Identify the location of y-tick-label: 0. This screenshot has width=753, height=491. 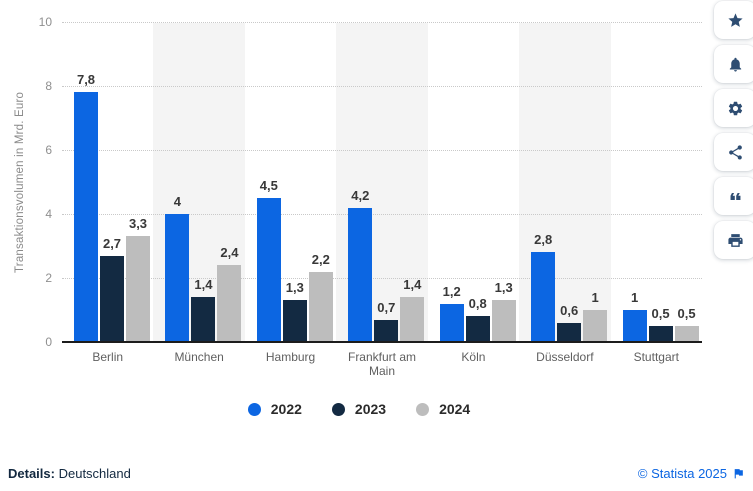
(48, 342).